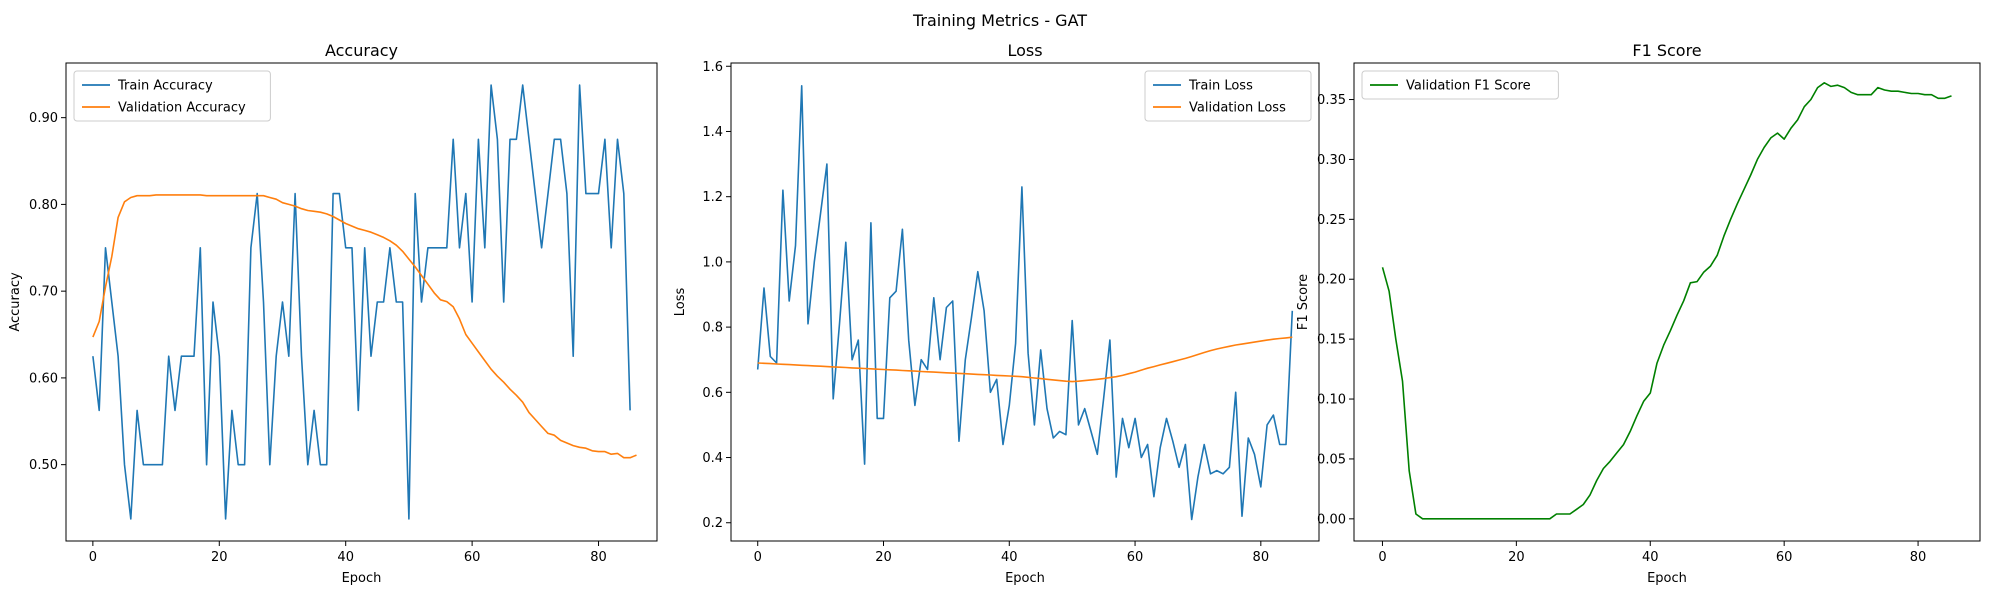 The image size is (2000, 600). I want to click on f1-score-legend, so click(1460, 85).